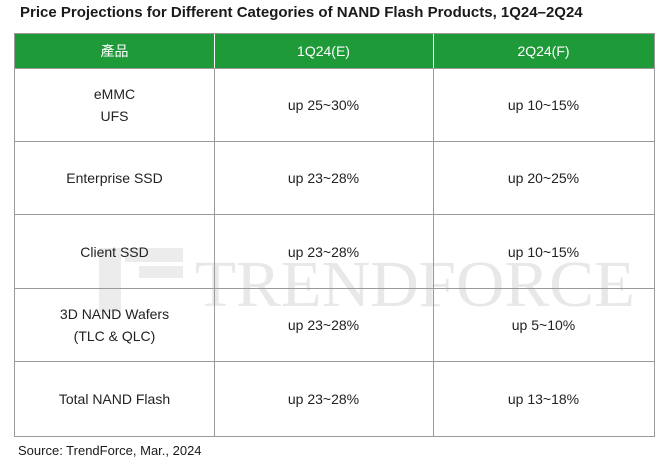  I want to click on table-row: eMMC UFS up 25~30% up 10~15%, so click(334, 104).